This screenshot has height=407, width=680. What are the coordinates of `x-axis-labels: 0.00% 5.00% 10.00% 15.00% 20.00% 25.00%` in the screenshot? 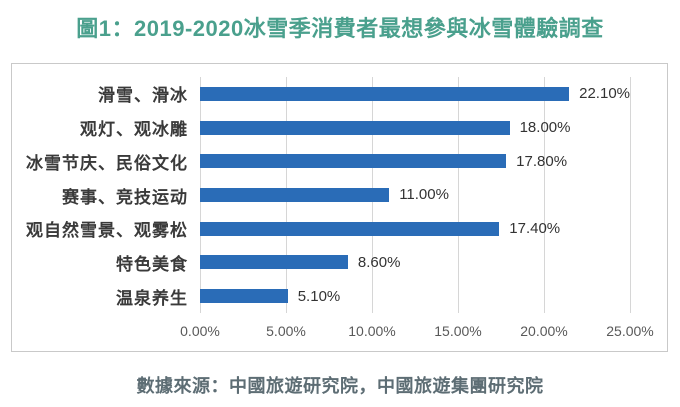 It's located at (417, 330).